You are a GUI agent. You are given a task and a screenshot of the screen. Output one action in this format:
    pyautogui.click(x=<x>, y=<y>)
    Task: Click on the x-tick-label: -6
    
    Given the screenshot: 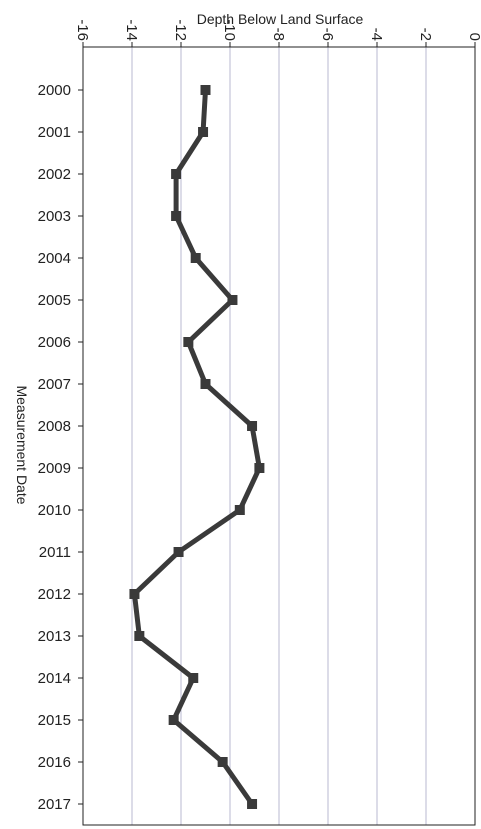 What is the action you would take?
    pyautogui.click(x=327, y=34)
    